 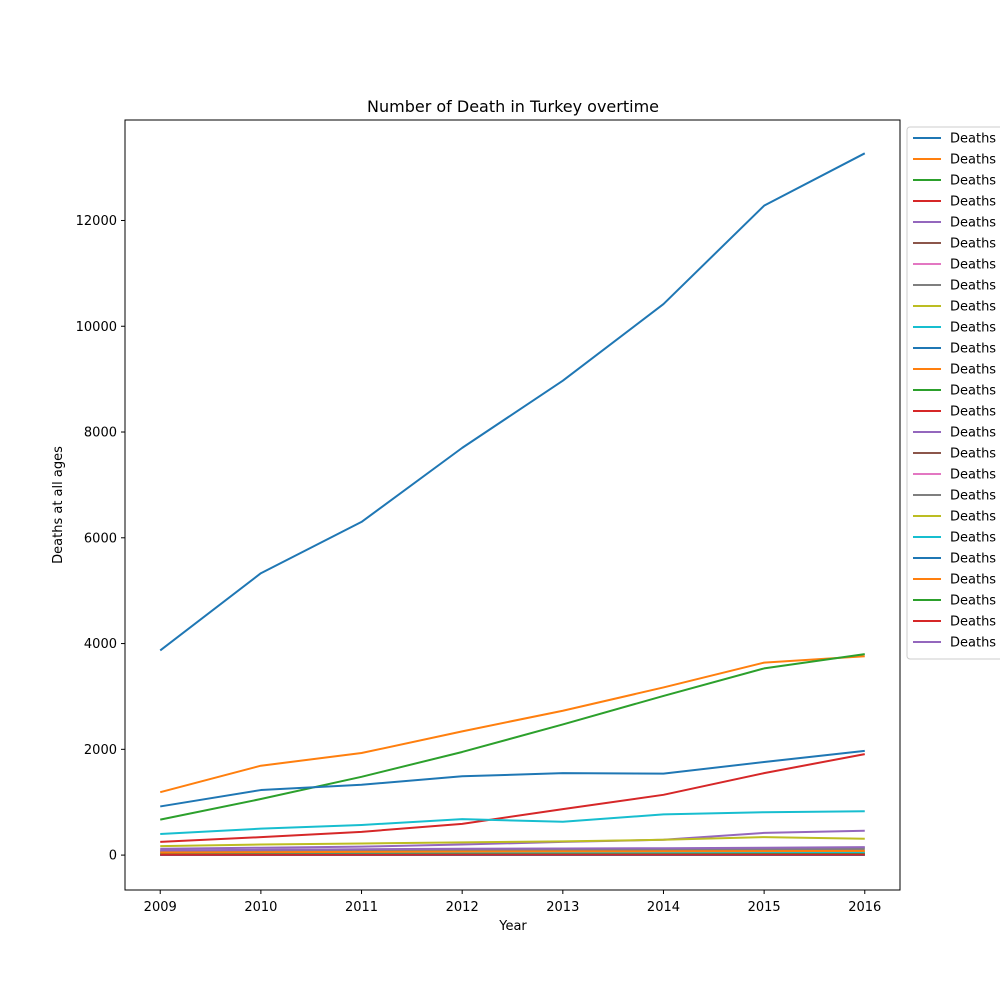 I want to click on legend-box, so click(x=953, y=393).